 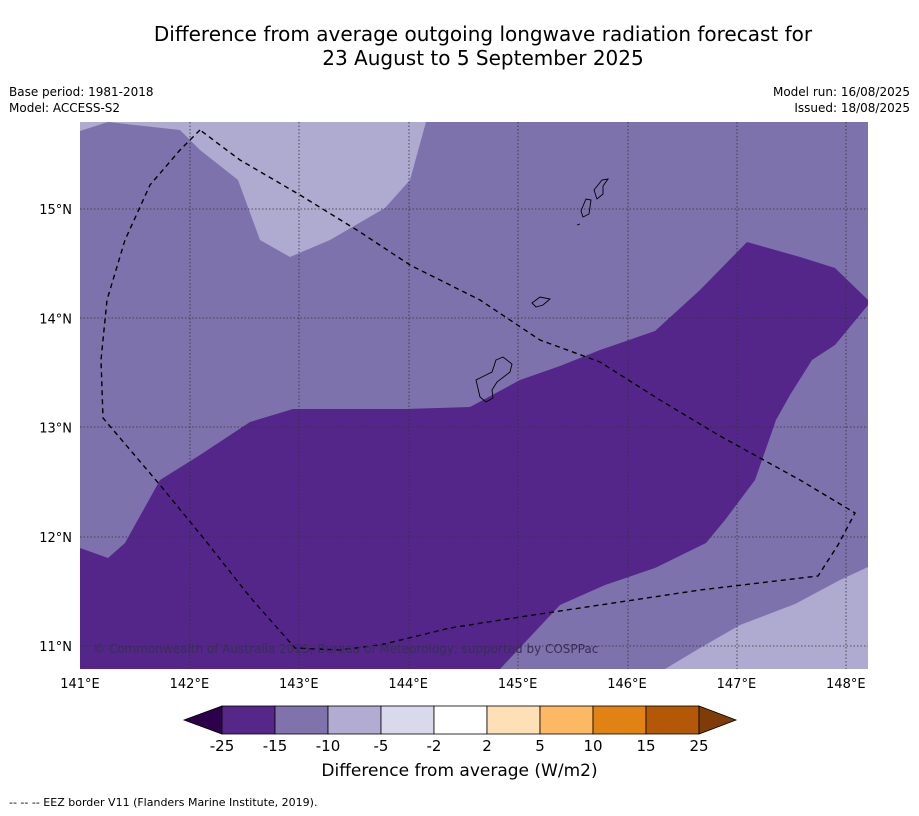 I want to click on longitude-label: 145°E, so click(x=518, y=684).